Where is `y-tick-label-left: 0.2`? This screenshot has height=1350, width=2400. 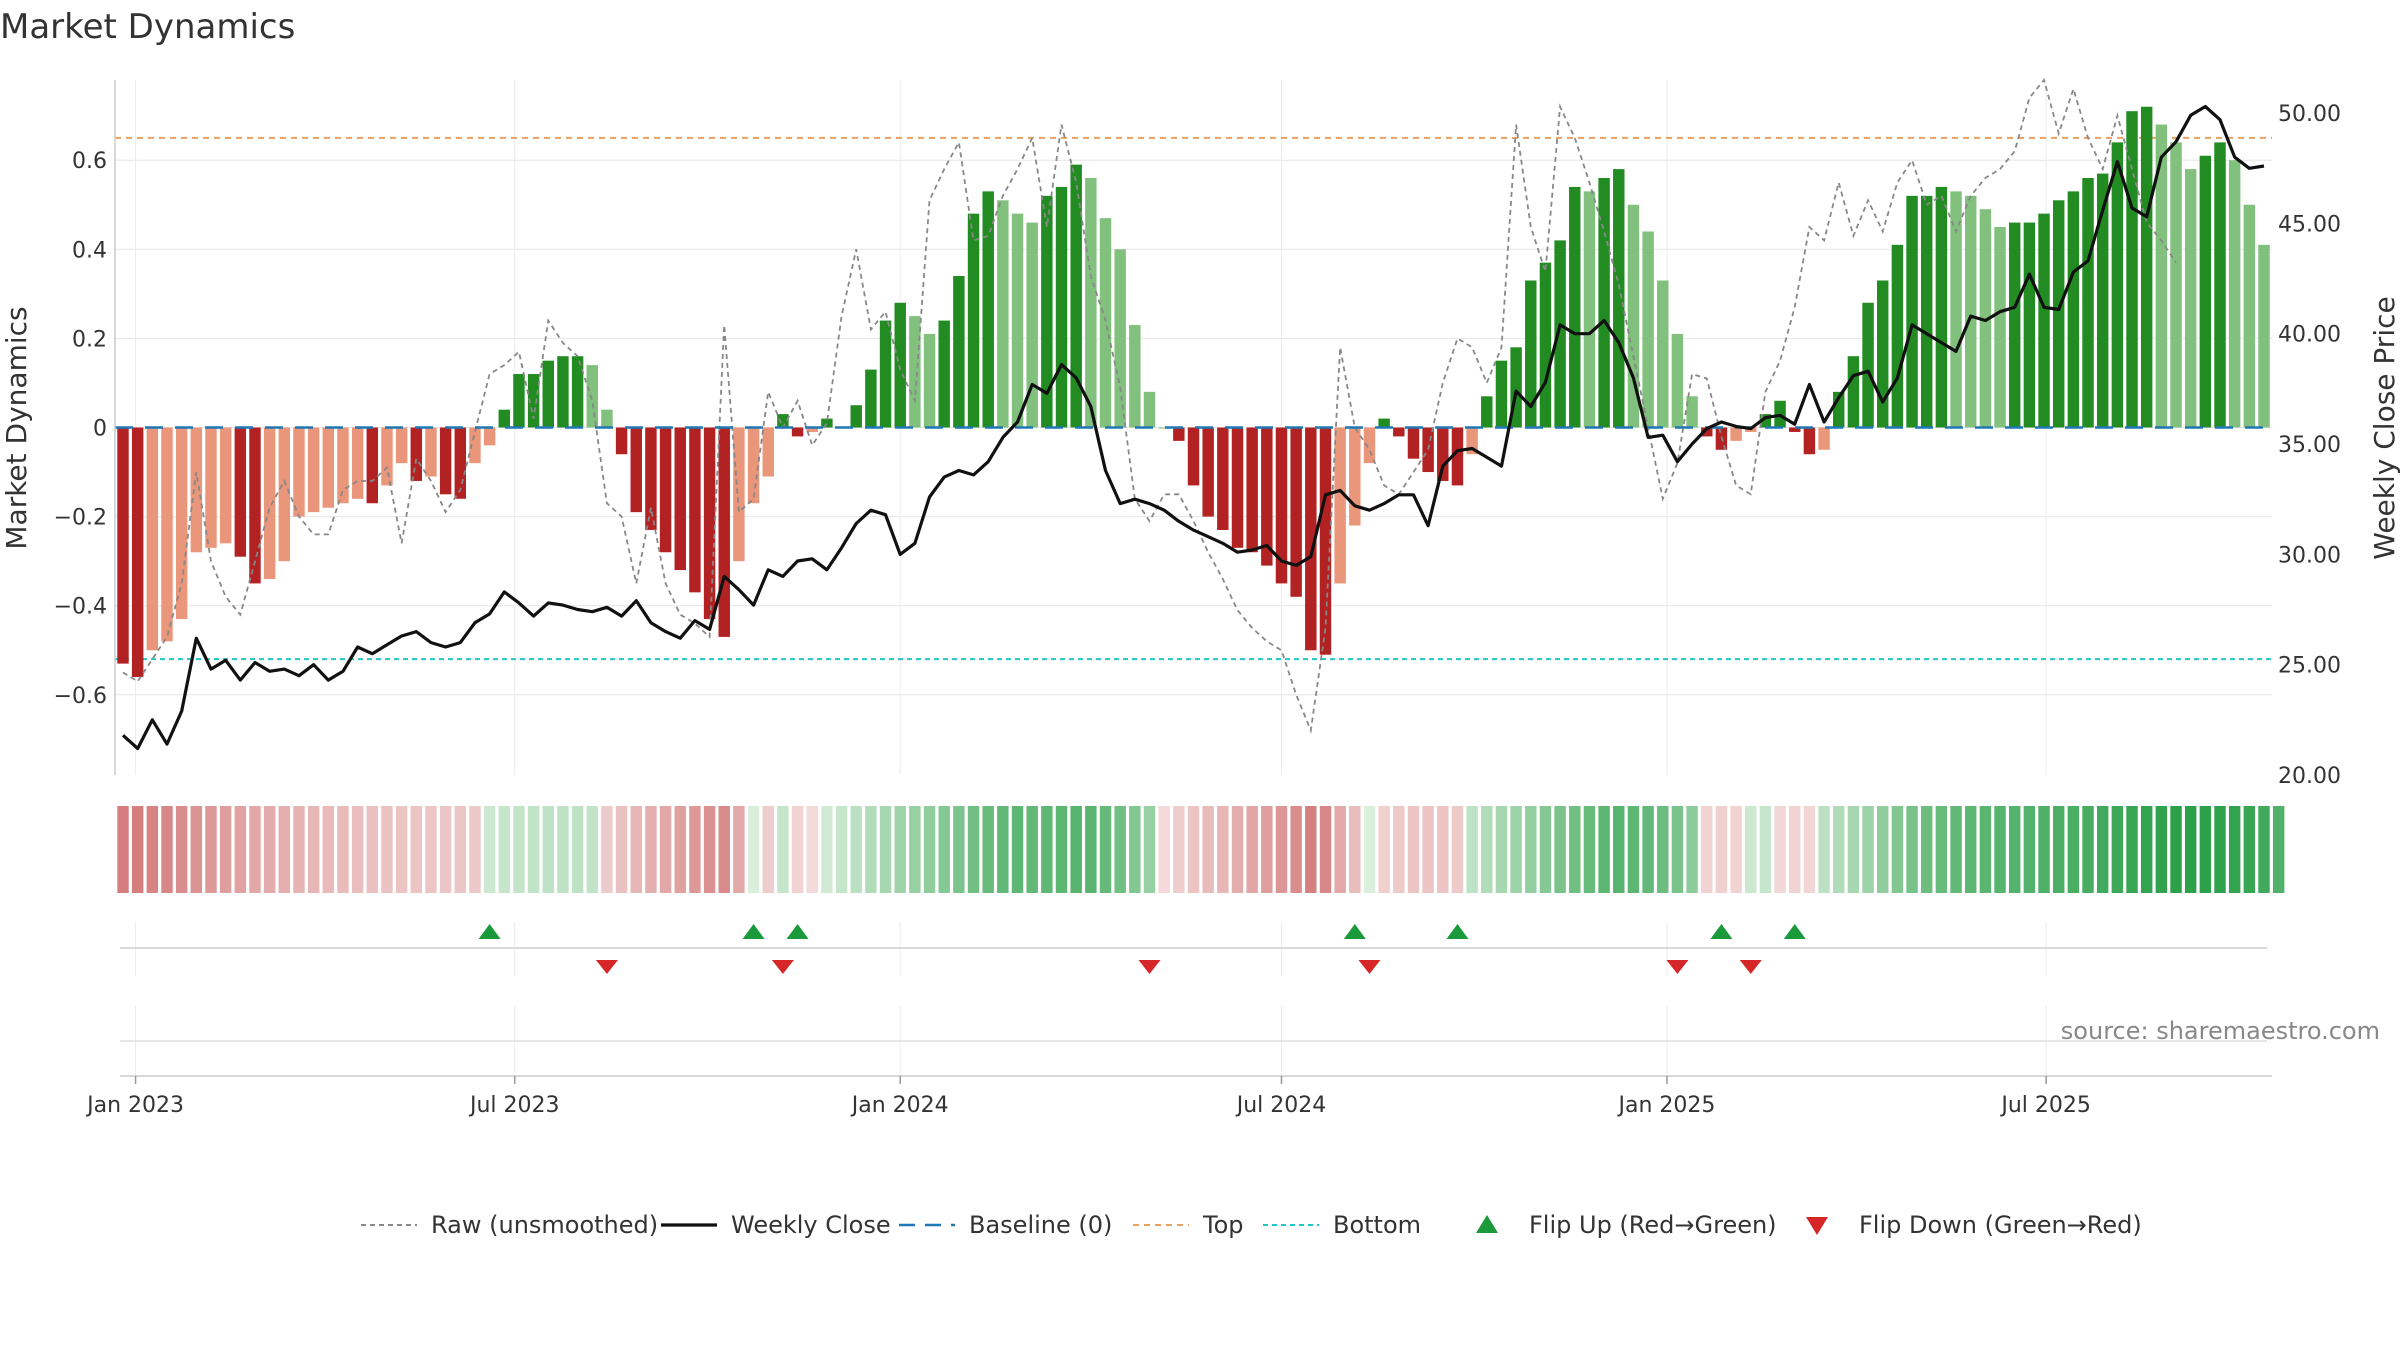 y-tick-label-left: 0.2 is located at coordinates (89, 339).